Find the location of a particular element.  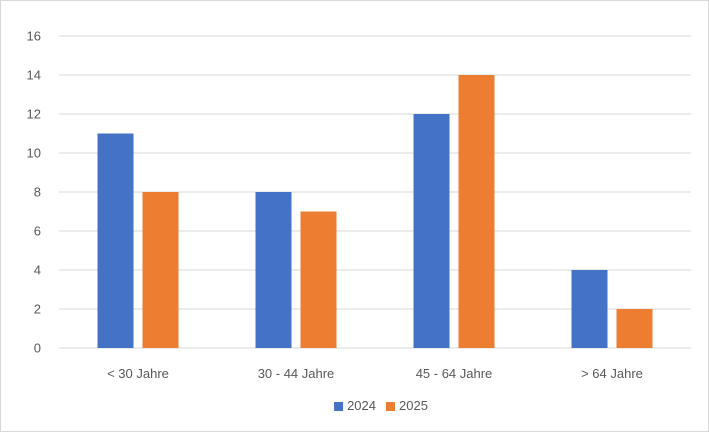

y-tick-label: 2 is located at coordinates (37, 309).